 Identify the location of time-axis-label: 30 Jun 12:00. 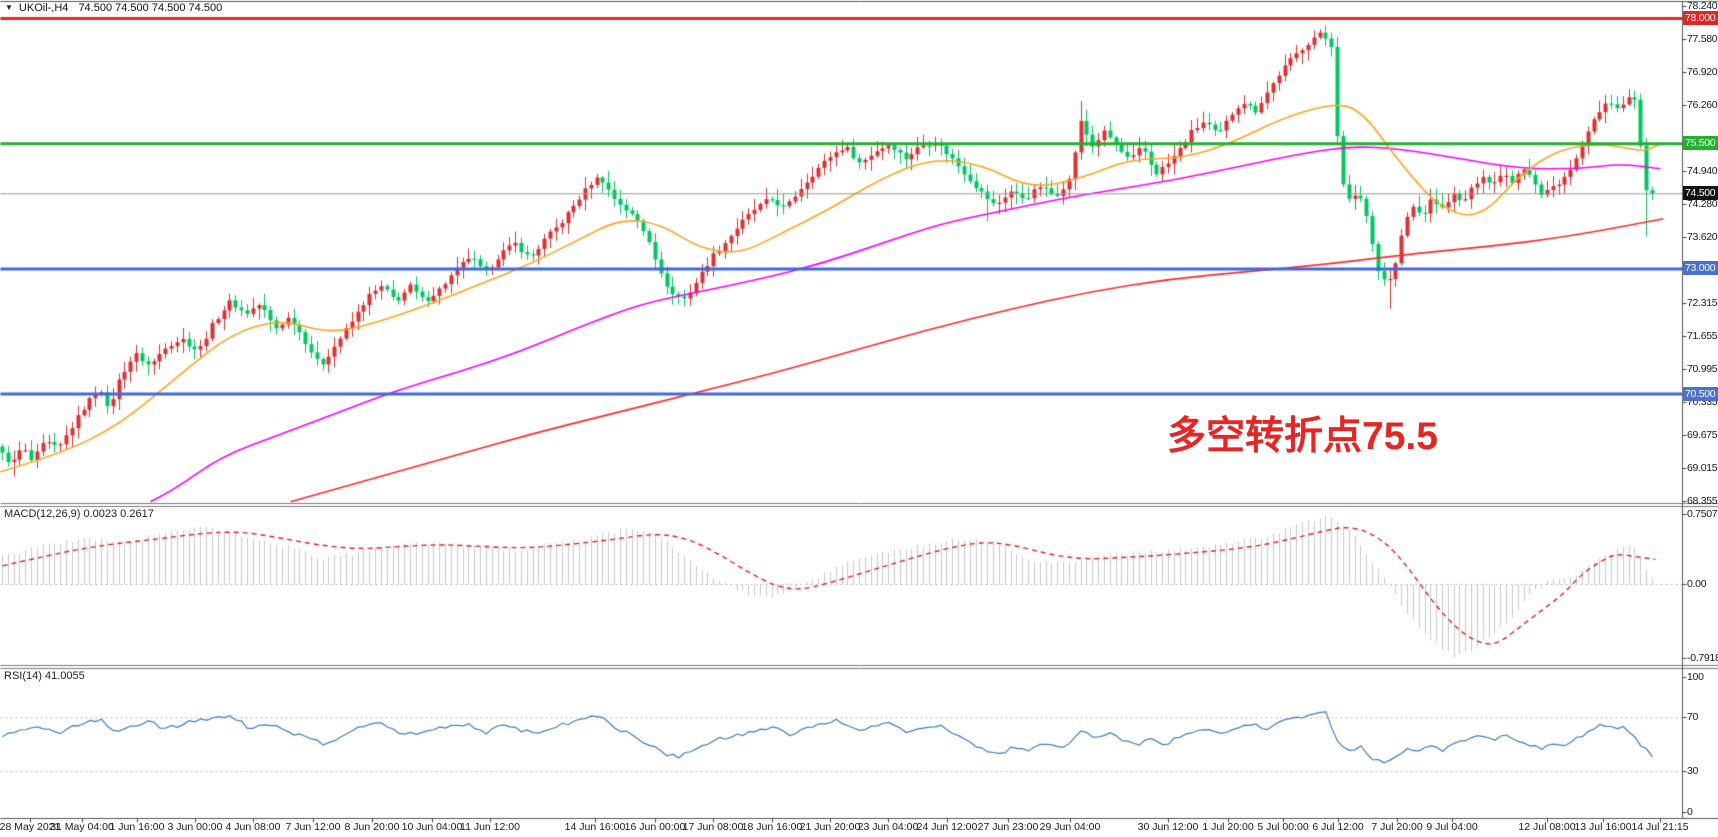
(1168, 827).